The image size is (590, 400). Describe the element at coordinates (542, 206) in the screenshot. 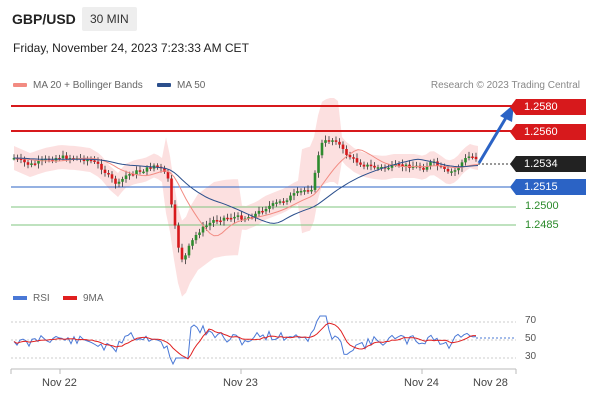

I see `level-tag-1.2500: 1.2500` at that location.